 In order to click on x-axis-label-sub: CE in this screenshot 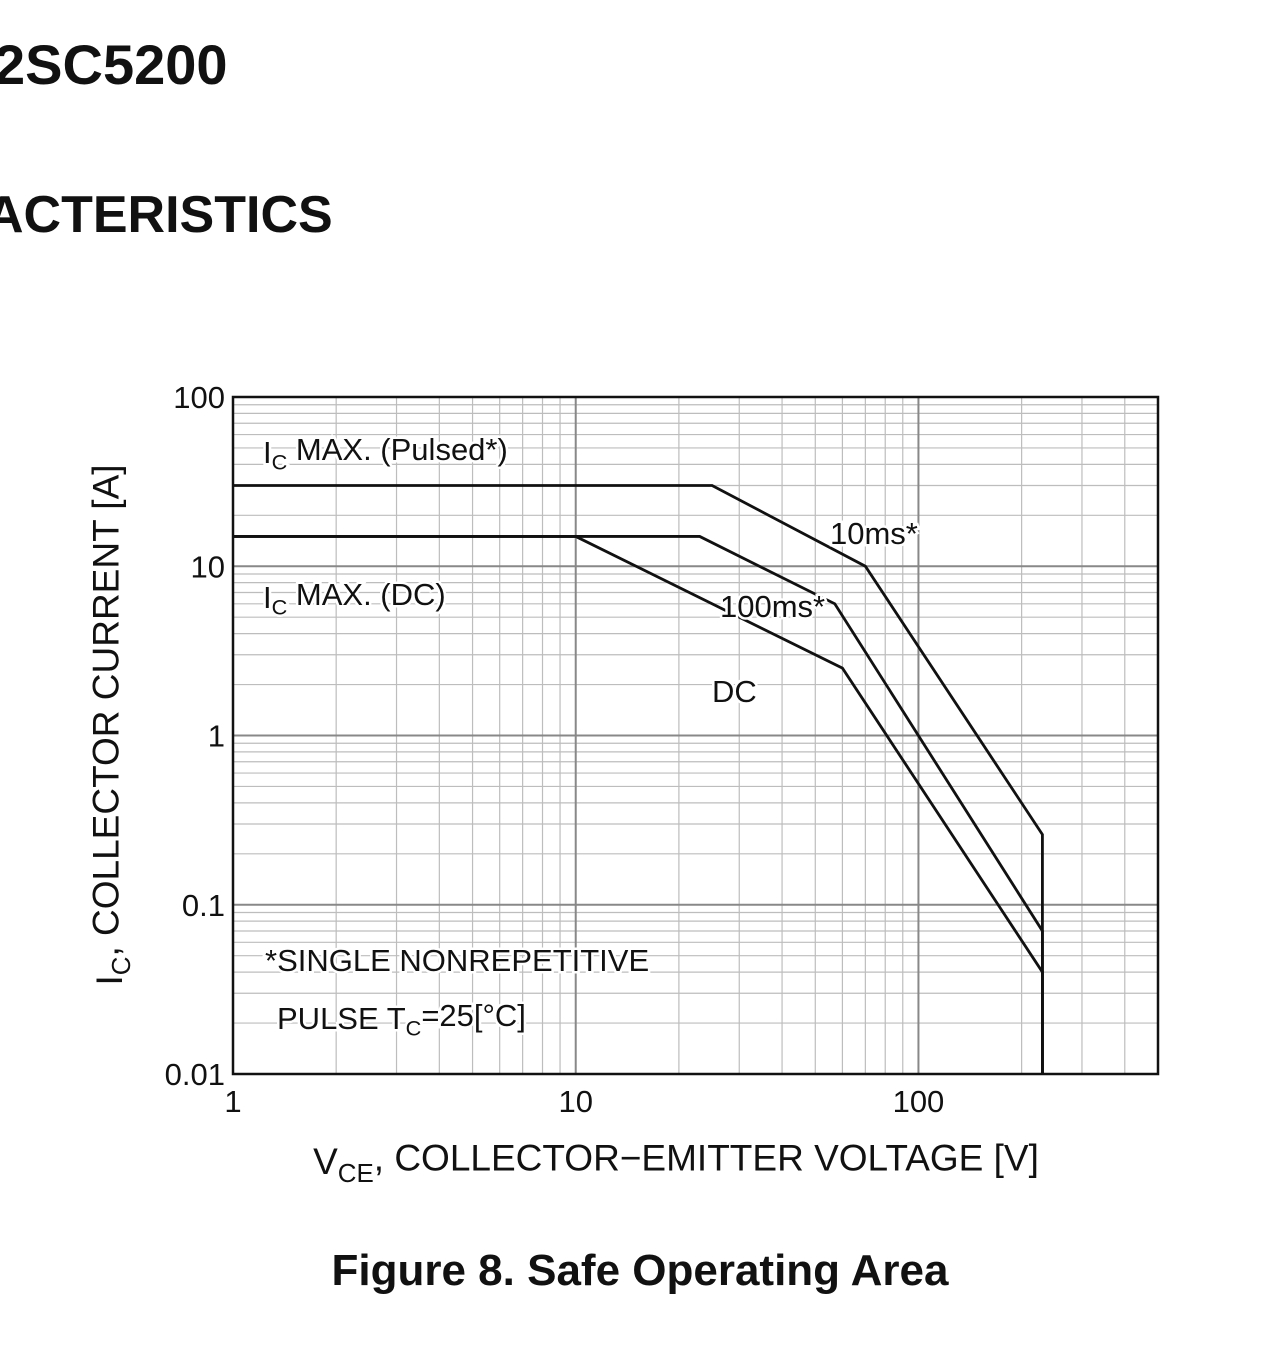, I will do `click(356, 1174)`.